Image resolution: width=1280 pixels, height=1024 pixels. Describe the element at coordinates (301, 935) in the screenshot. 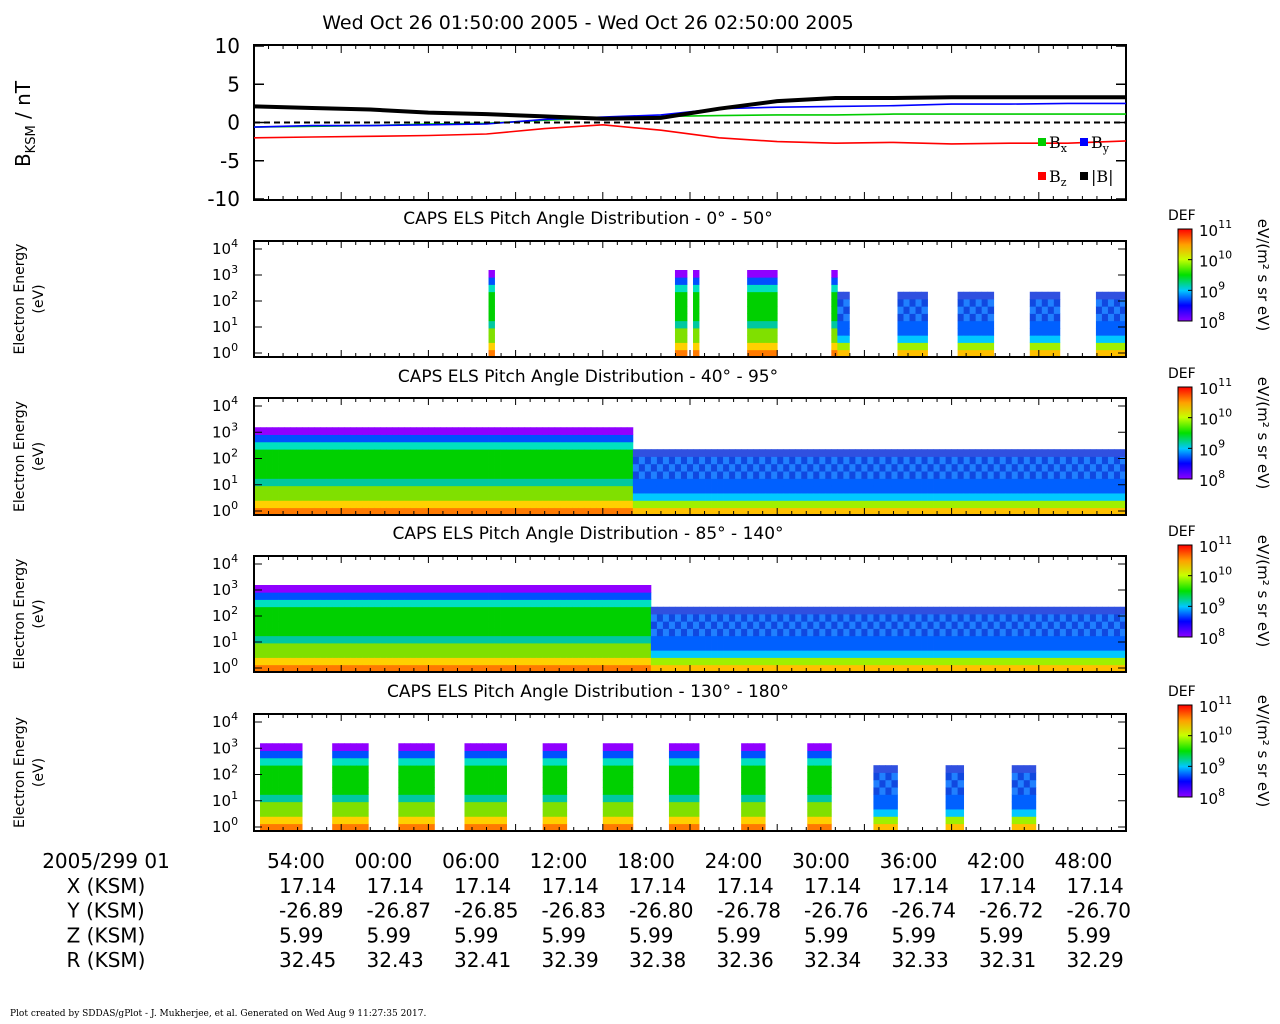

I see `ephemeris-value: 5.99` at that location.